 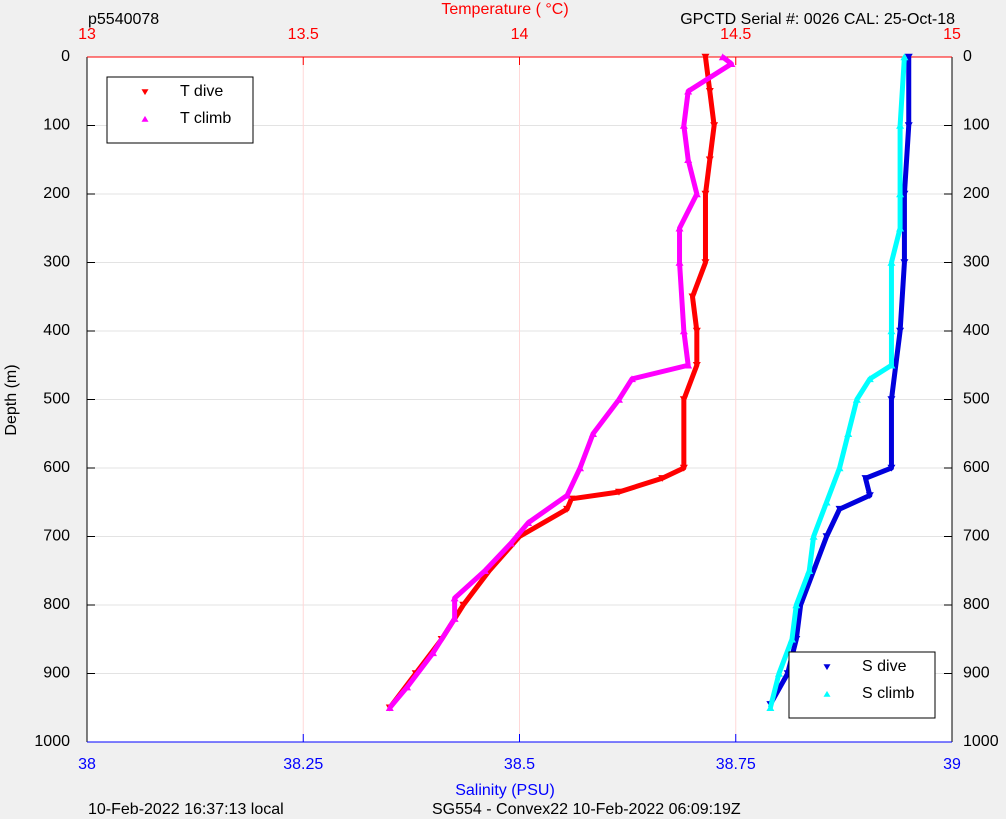 What do you see at coordinates (505, 790) in the screenshot?
I see `x-label: Salinity (PSU)` at bounding box center [505, 790].